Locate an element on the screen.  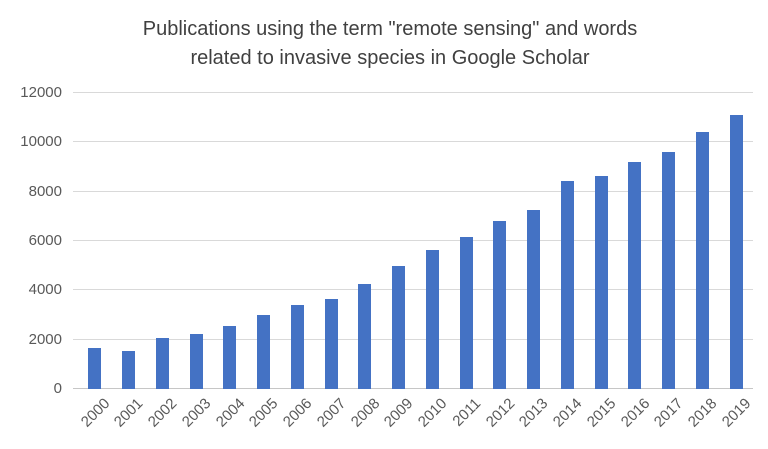
x-tick-label: 2019 is located at coordinates (736, 413).